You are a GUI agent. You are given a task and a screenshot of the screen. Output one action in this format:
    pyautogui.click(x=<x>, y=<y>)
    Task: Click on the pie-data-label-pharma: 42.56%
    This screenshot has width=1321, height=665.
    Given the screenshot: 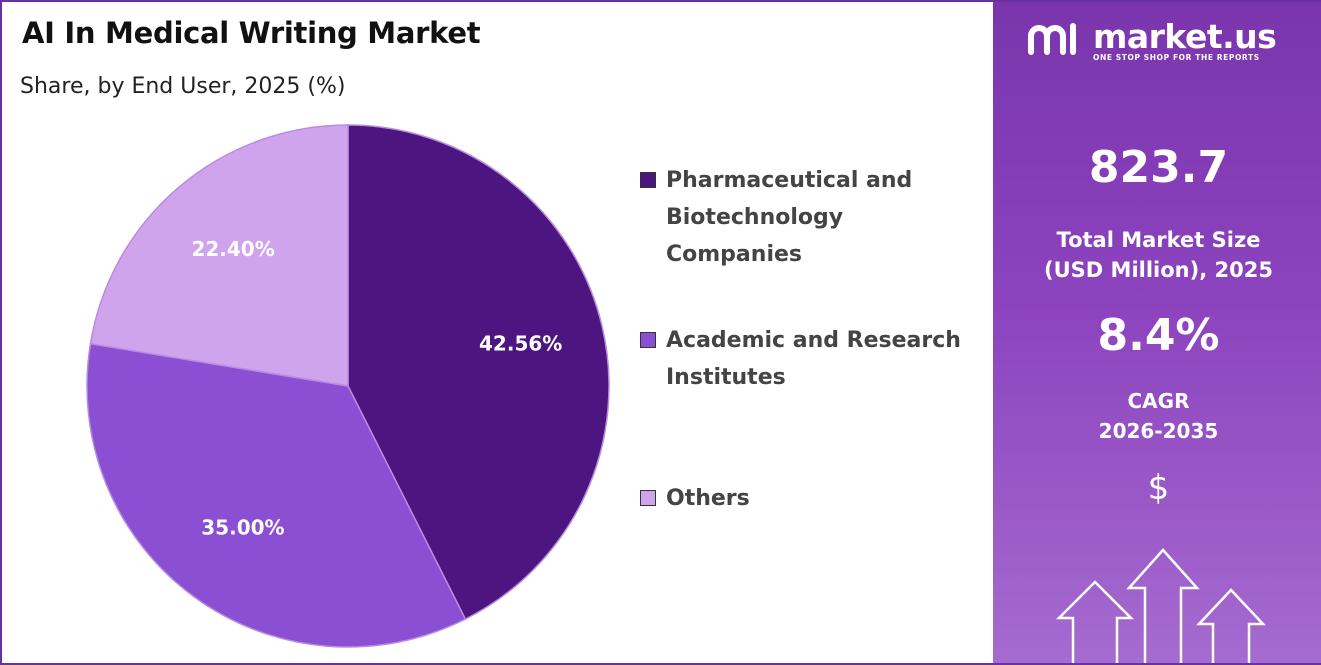 What is the action you would take?
    pyautogui.click(x=520, y=343)
    